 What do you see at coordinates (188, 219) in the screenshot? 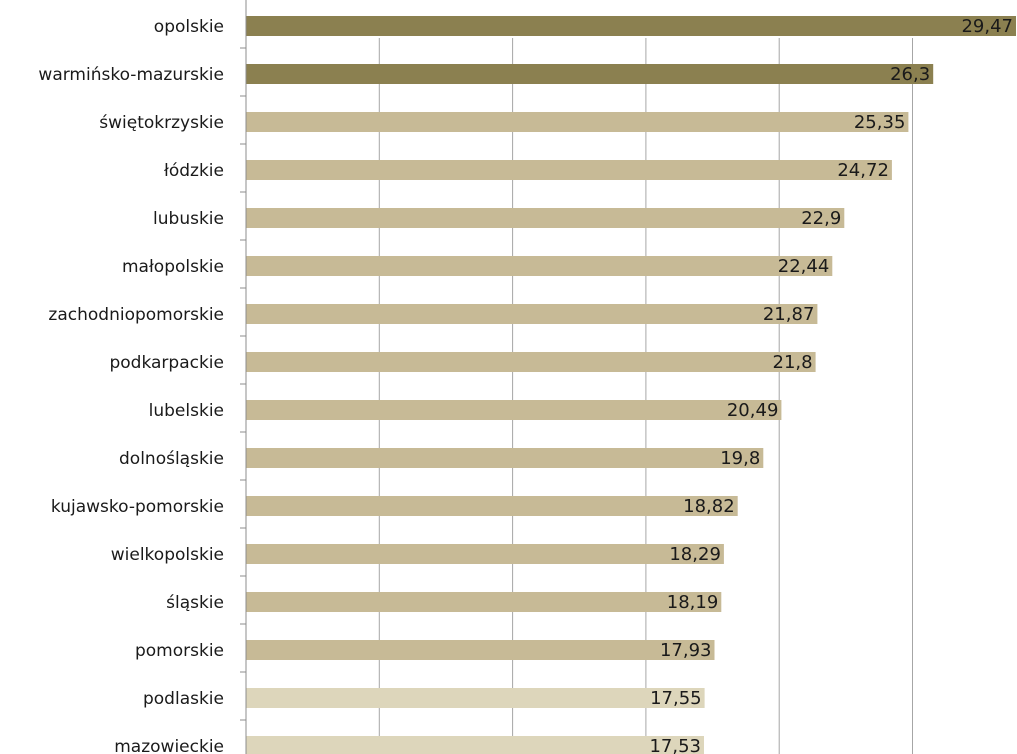
I see `category-label-4: lubuskie` at bounding box center [188, 219].